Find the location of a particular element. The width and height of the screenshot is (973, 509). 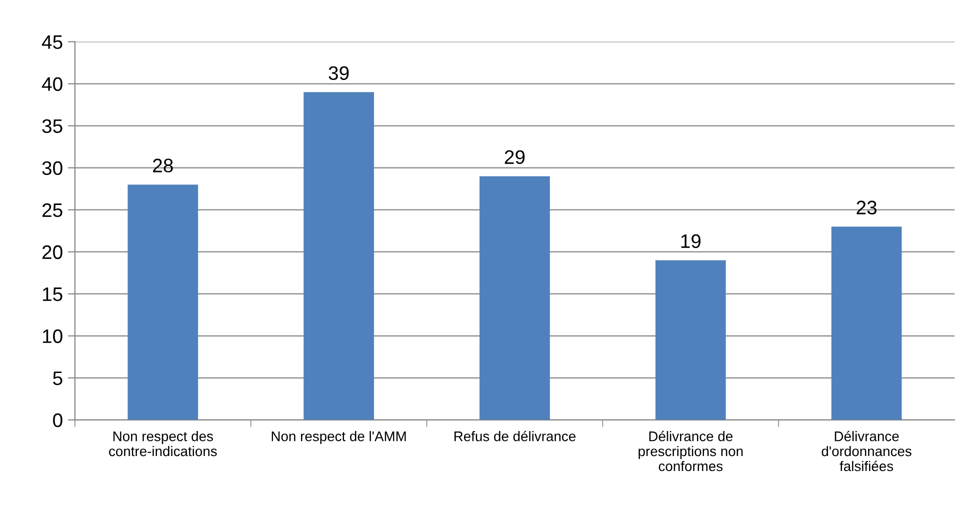

data-label: 29 is located at coordinates (514, 157).